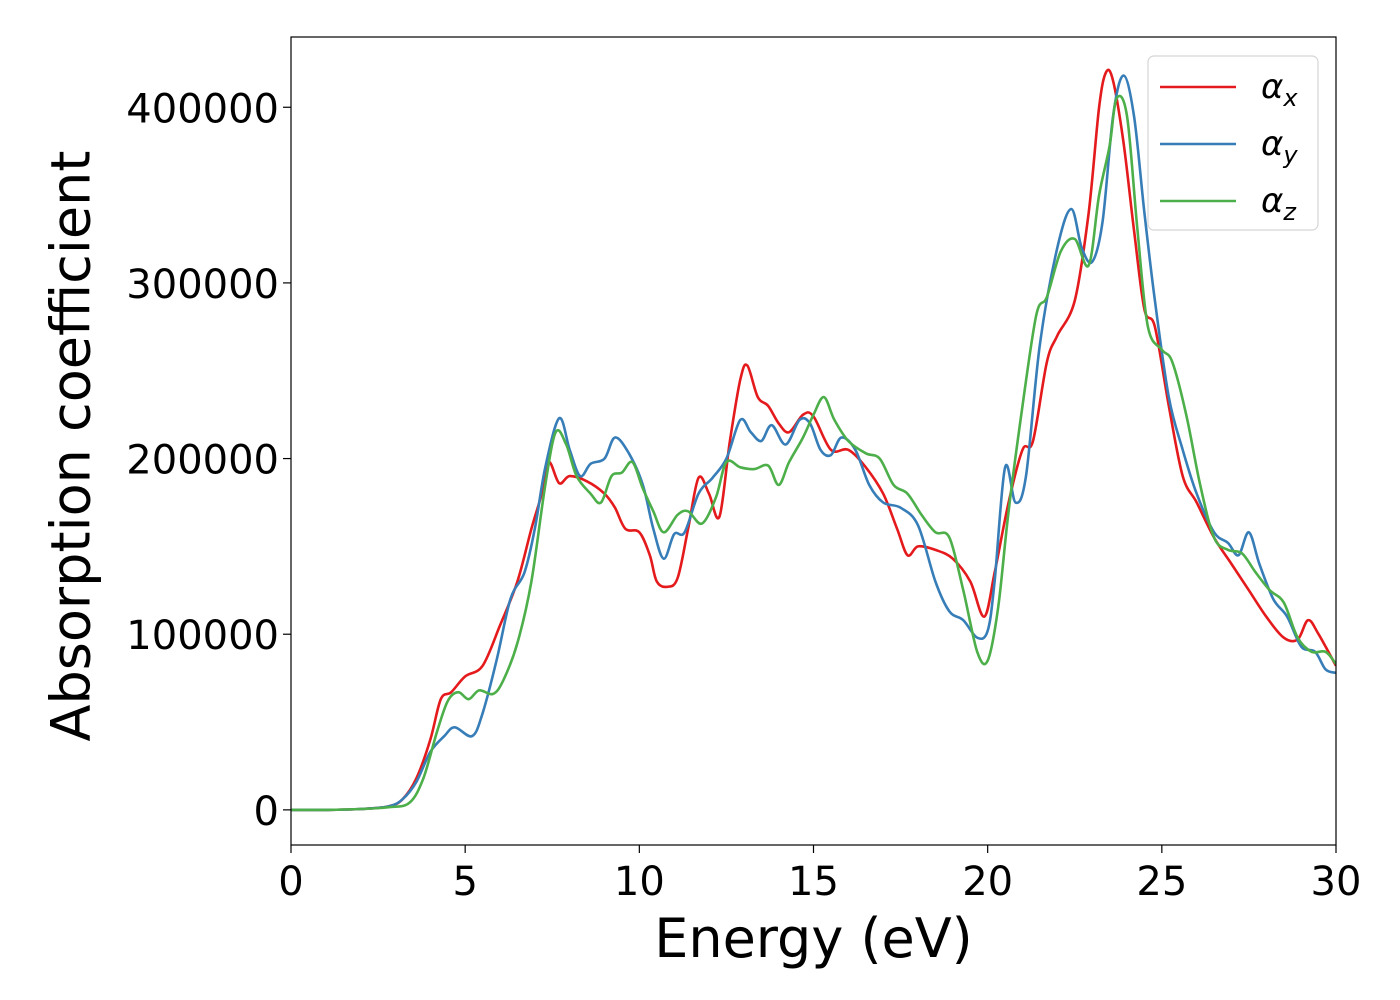  Describe the element at coordinates (1161, 882) in the screenshot. I see `x-tick-label: 25` at that location.